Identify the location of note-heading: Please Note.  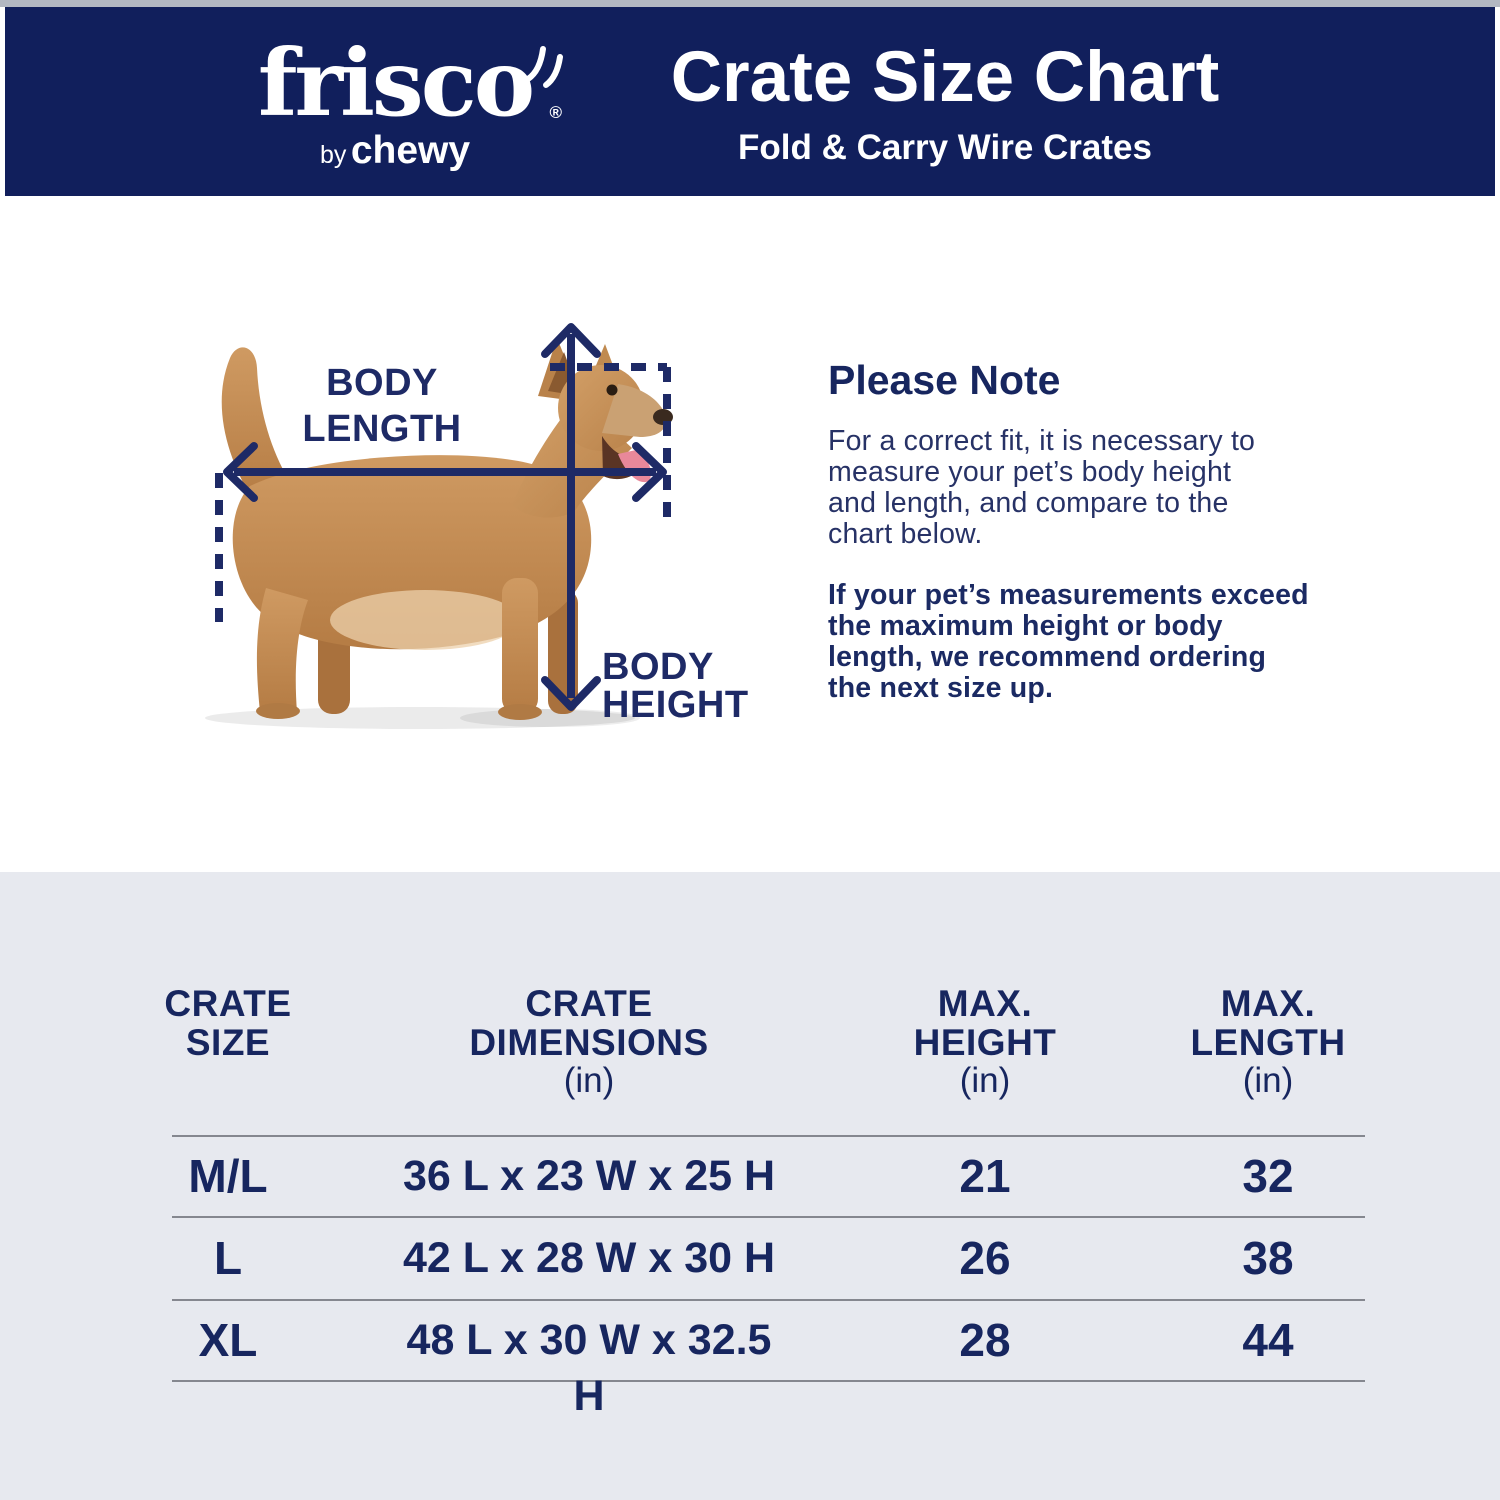
(944, 380).